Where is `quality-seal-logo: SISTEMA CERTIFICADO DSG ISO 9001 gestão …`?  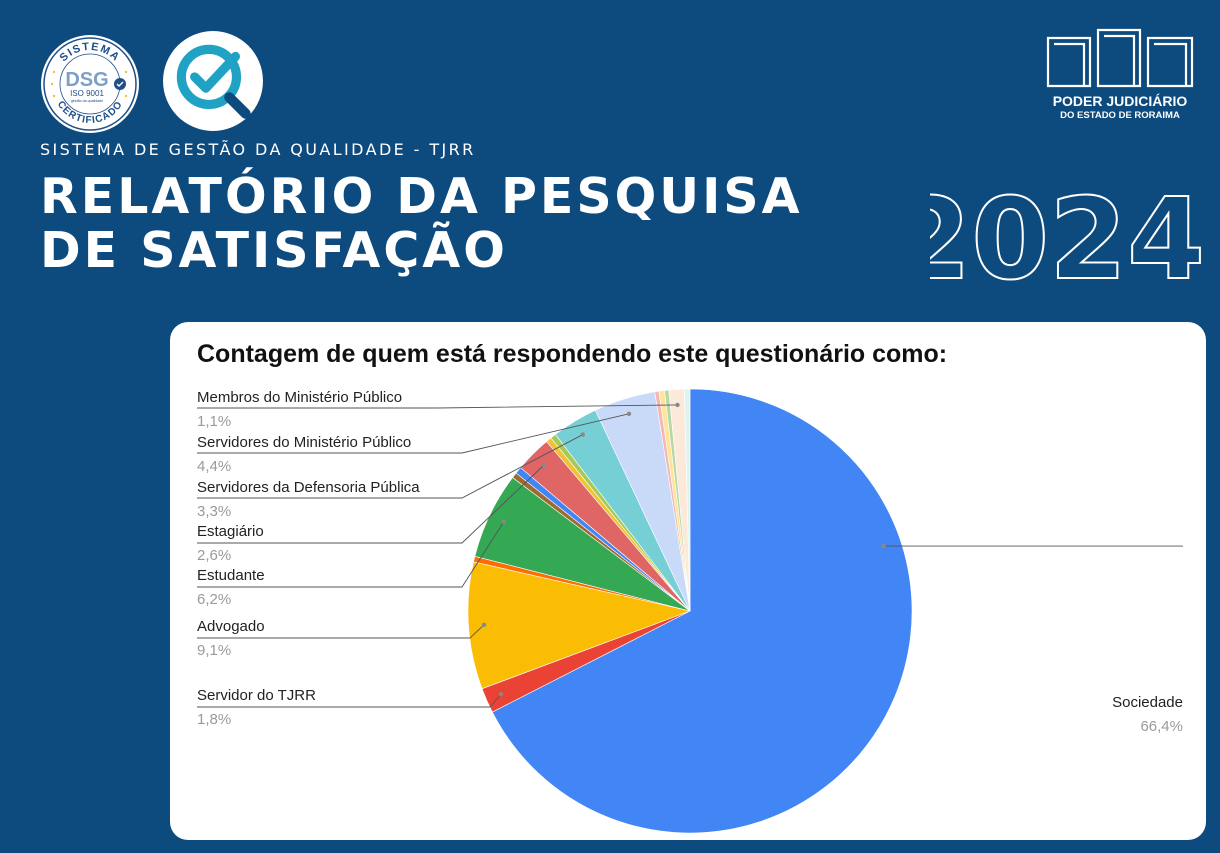
quality-seal-logo: SISTEMA CERTIFICADO DSG ISO 9001 gestão … is located at coordinates (90, 84).